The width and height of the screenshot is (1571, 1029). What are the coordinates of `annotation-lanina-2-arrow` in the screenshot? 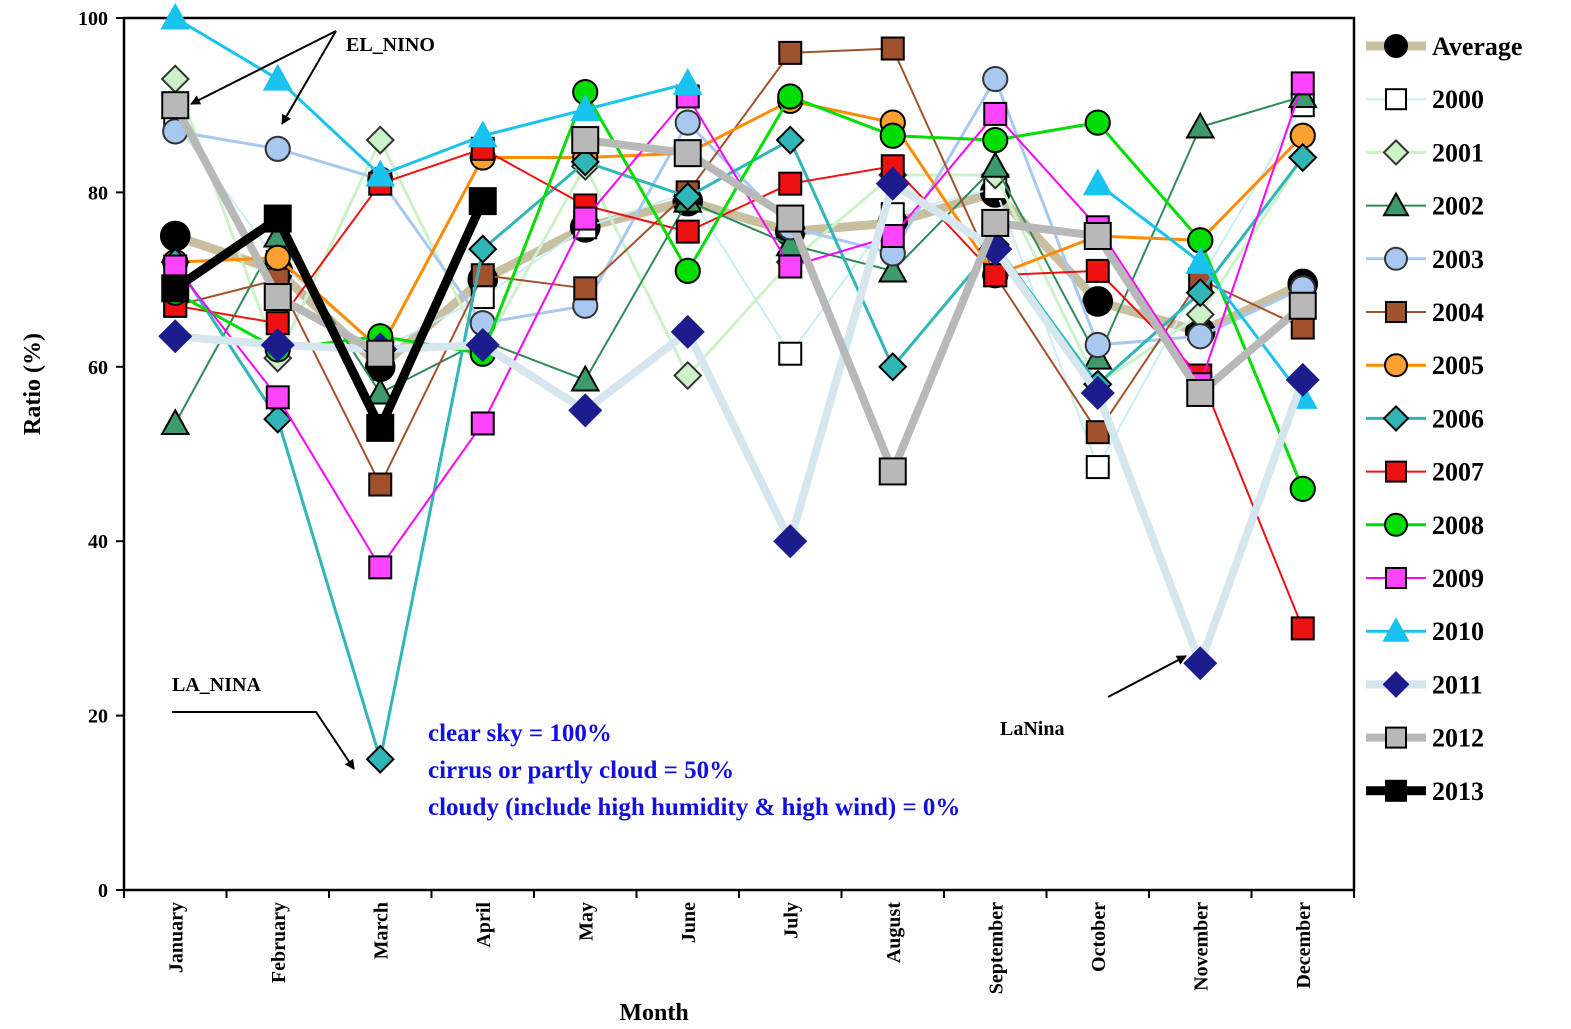 It's located at (1147, 676).